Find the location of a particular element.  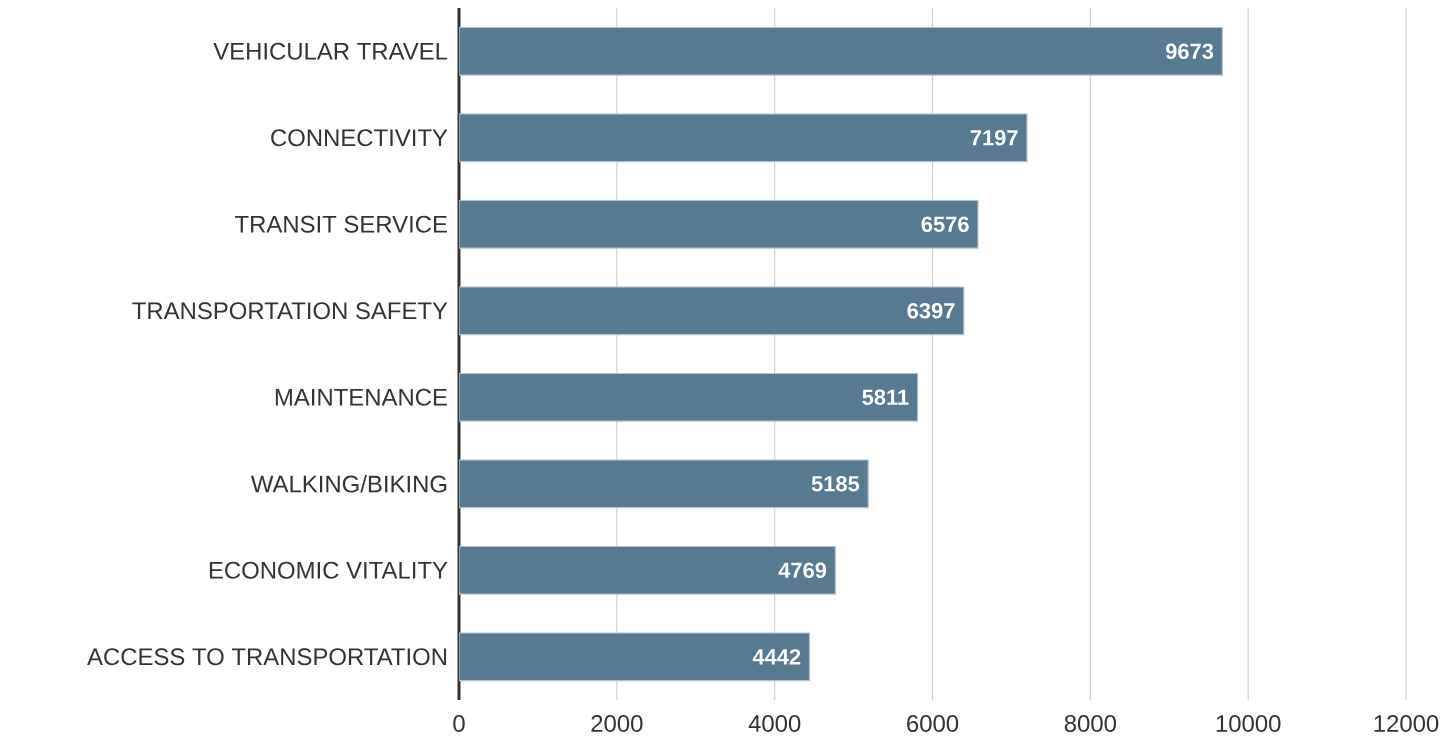

data-label: 9673 is located at coordinates (1189, 51).